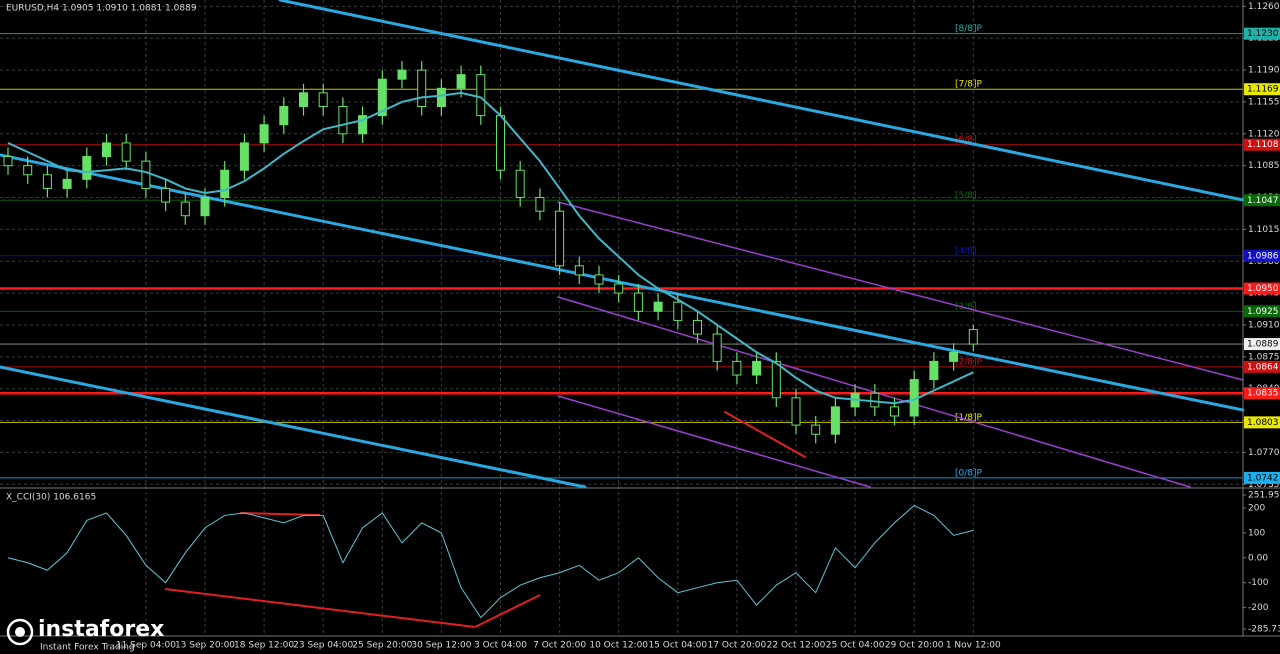 The image size is (1280, 654). I want to click on price-label: 1.1108, so click(1263, 145).